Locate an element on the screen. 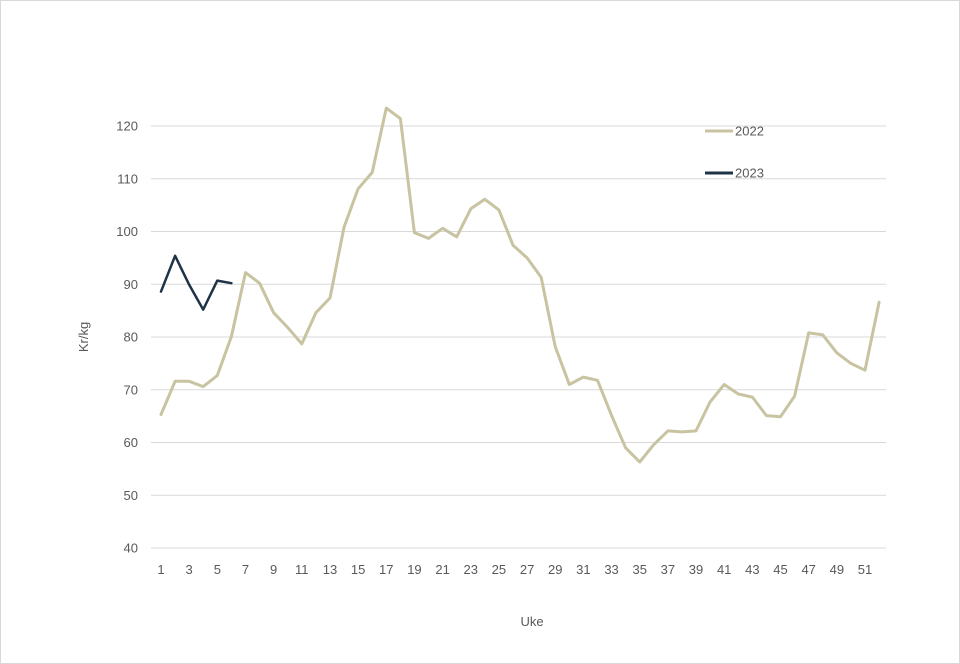  x-tick-label: 11 is located at coordinates (302, 569).